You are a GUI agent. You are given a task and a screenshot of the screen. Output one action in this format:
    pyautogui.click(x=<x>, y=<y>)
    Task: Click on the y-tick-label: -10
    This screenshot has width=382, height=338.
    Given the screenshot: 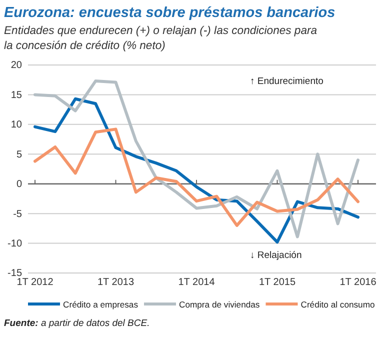 What is the action you would take?
    pyautogui.click(x=15, y=244)
    